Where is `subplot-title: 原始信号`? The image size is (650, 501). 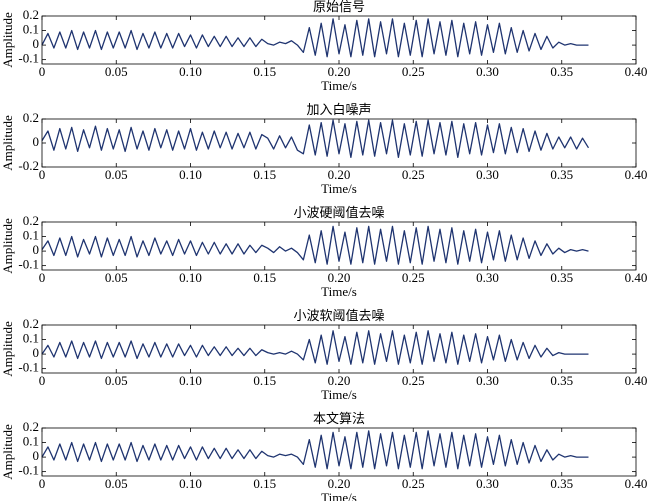 subplot-title: 原始信号 is located at coordinates (339, 7).